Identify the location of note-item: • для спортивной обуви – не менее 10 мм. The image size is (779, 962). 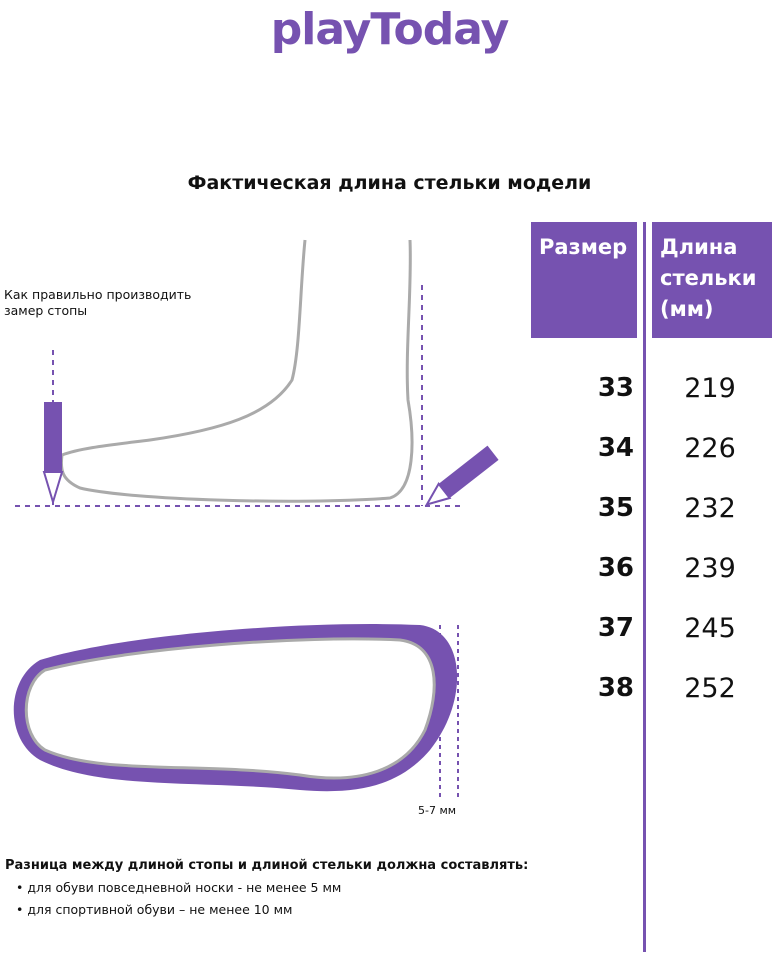
(154, 909).